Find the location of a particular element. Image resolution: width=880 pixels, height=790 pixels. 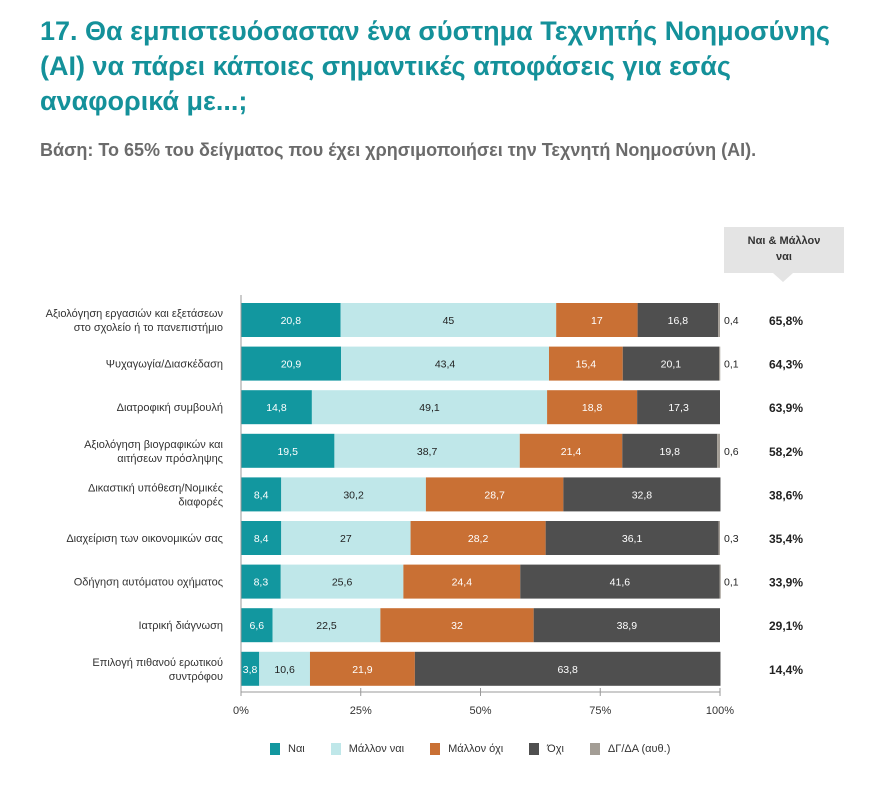

data-label: 38,7 is located at coordinates (427, 452).